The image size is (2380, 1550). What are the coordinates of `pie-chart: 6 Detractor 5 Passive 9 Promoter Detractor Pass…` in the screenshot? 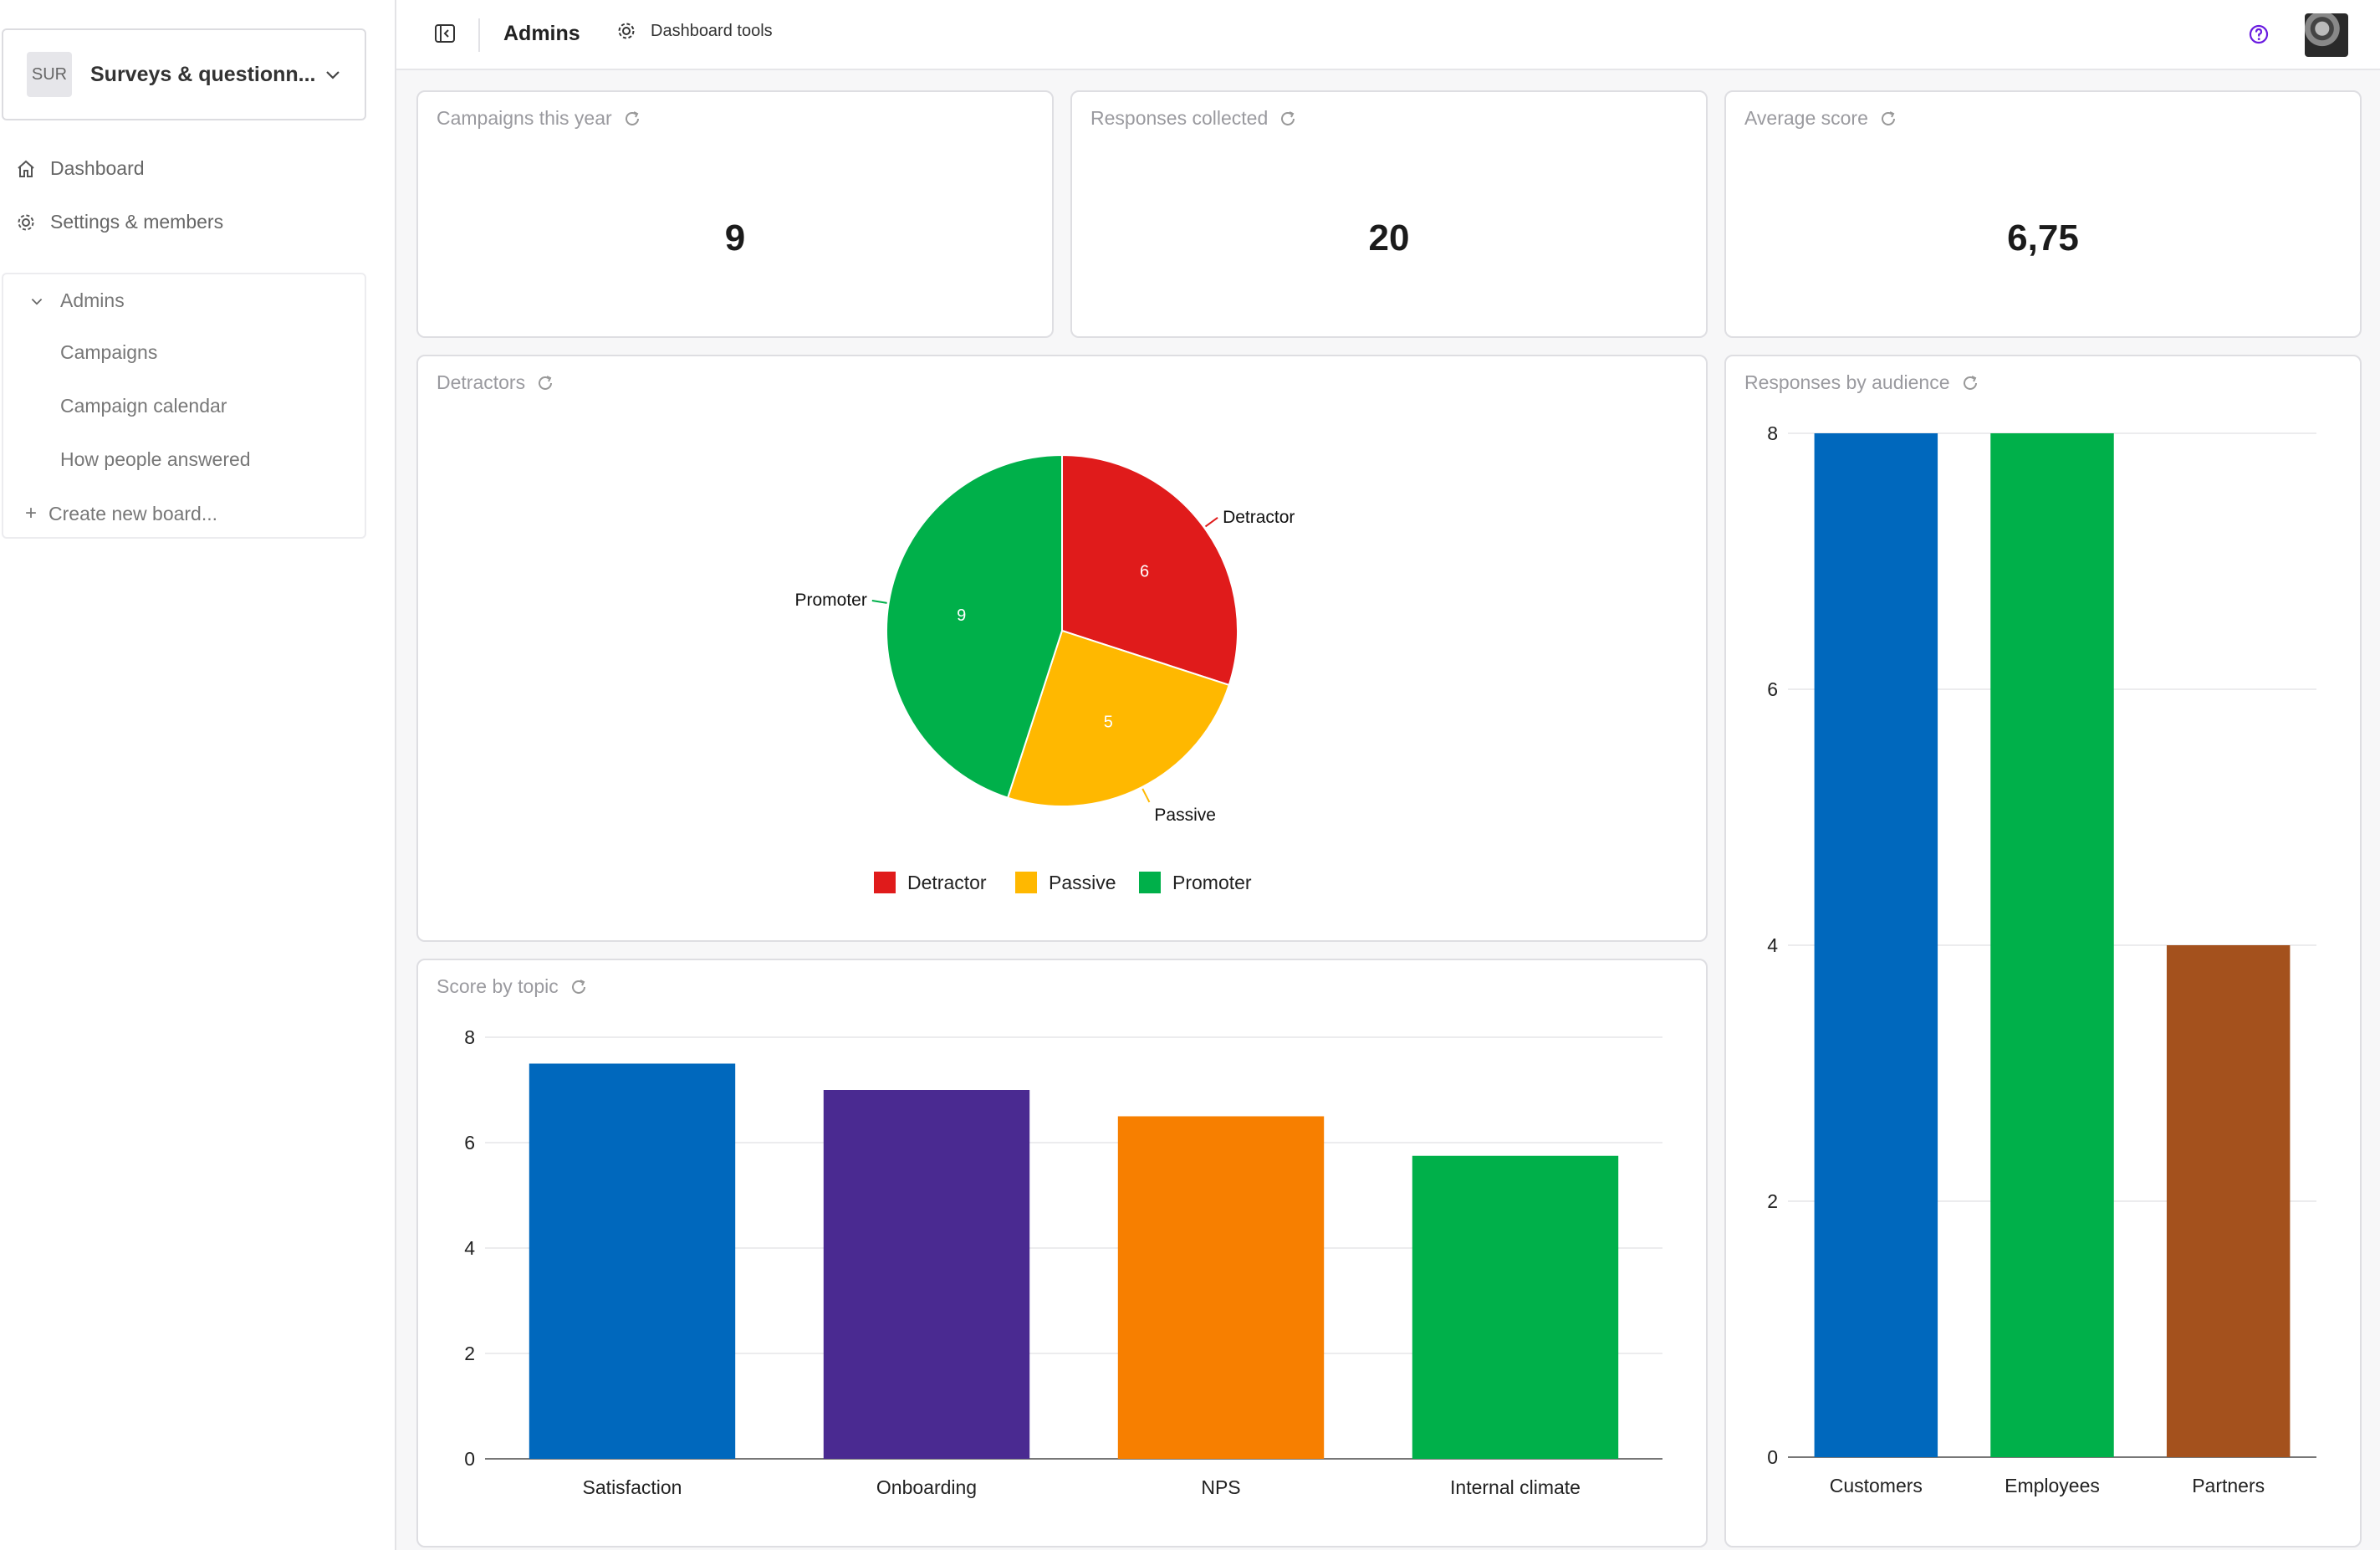 It's located at (1044, 673).